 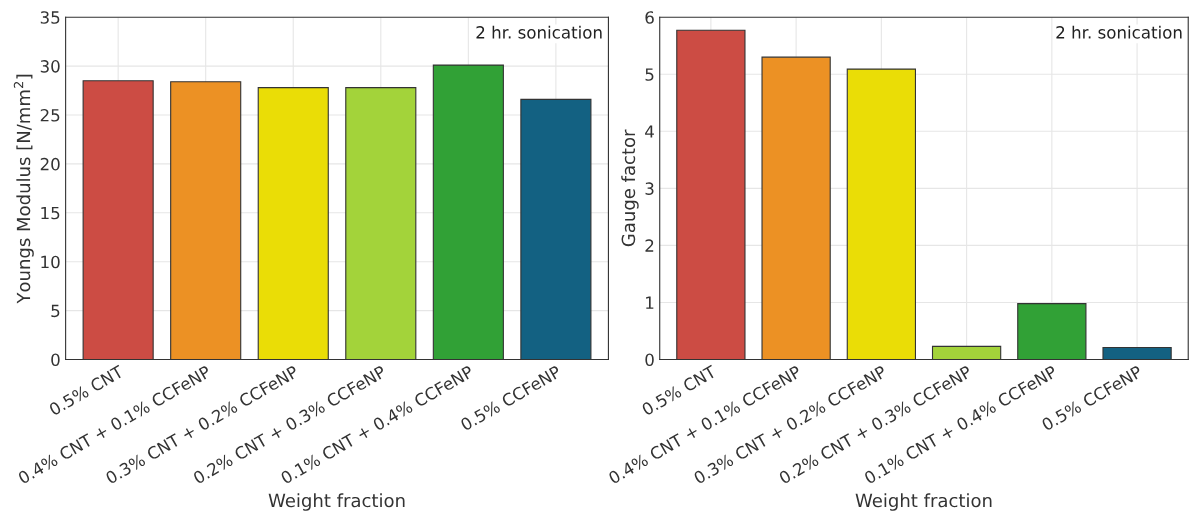 I want to click on y-tick-label: 2, so click(x=649, y=245).